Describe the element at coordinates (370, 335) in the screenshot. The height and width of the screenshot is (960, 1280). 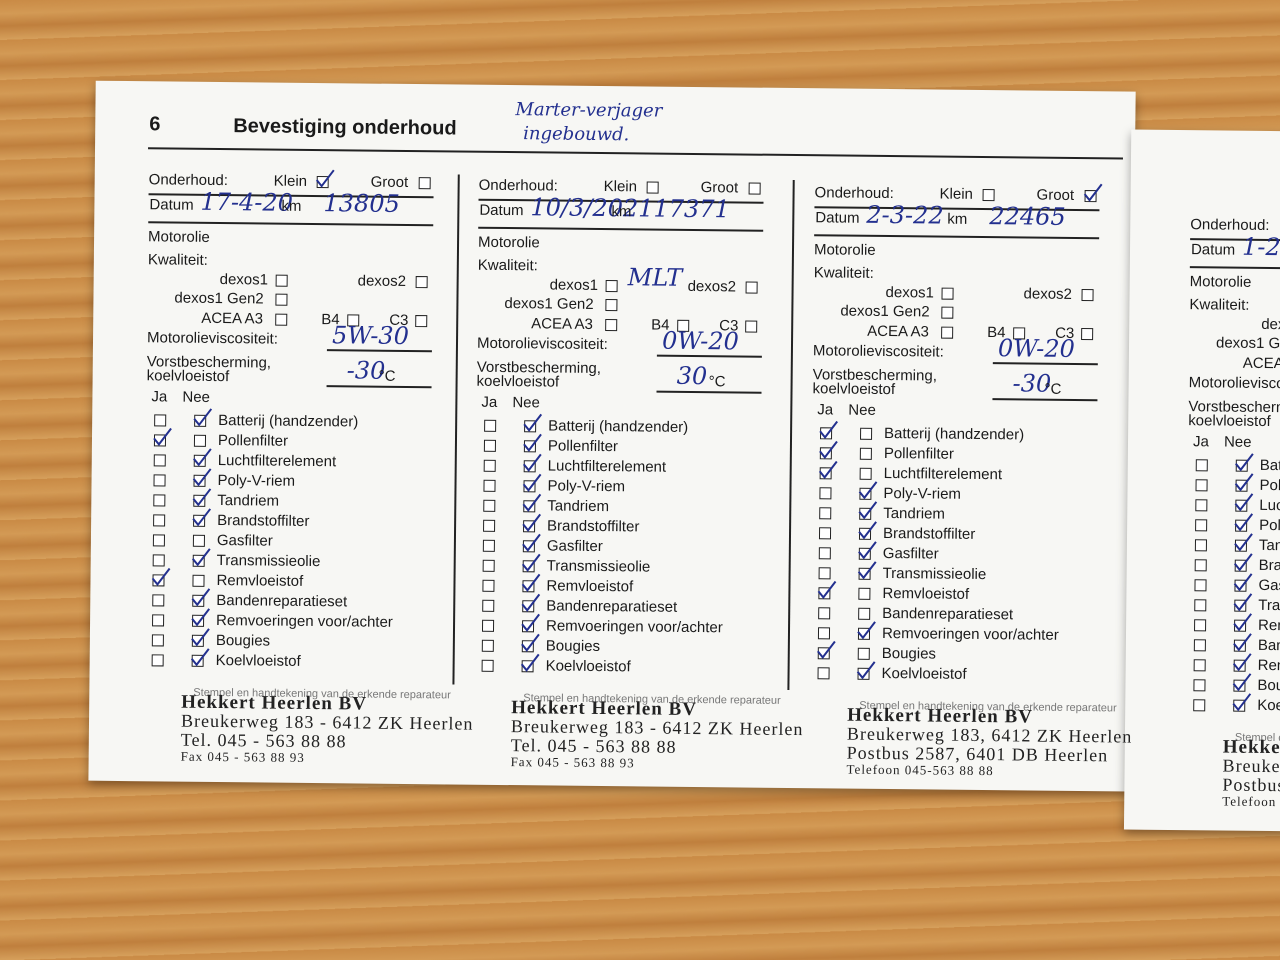
I see `handwritten-viscosity: 5W-30` at that location.